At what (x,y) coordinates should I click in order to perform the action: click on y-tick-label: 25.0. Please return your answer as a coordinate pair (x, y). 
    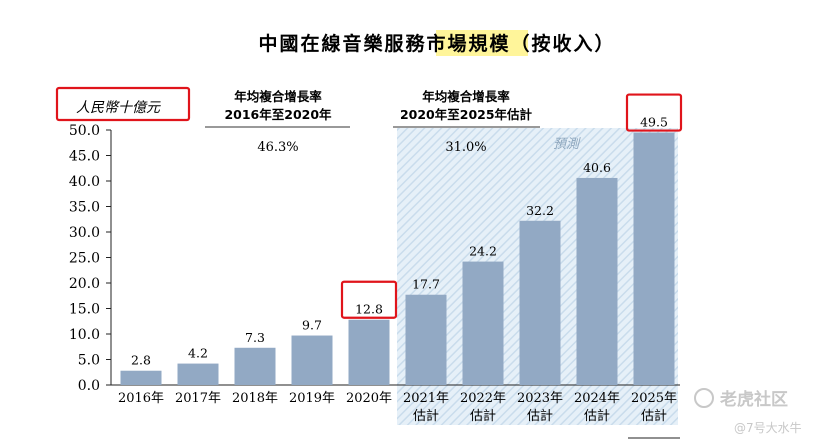
    Looking at the image, I should click on (84, 259).